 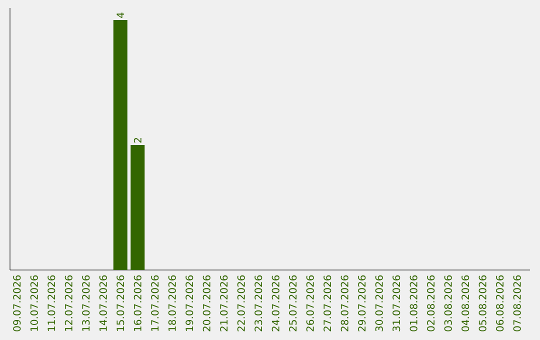 What do you see at coordinates (293, 303) in the screenshot?
I see `x-tick-label: 25.07.2026` at bounding box center [293, 303].